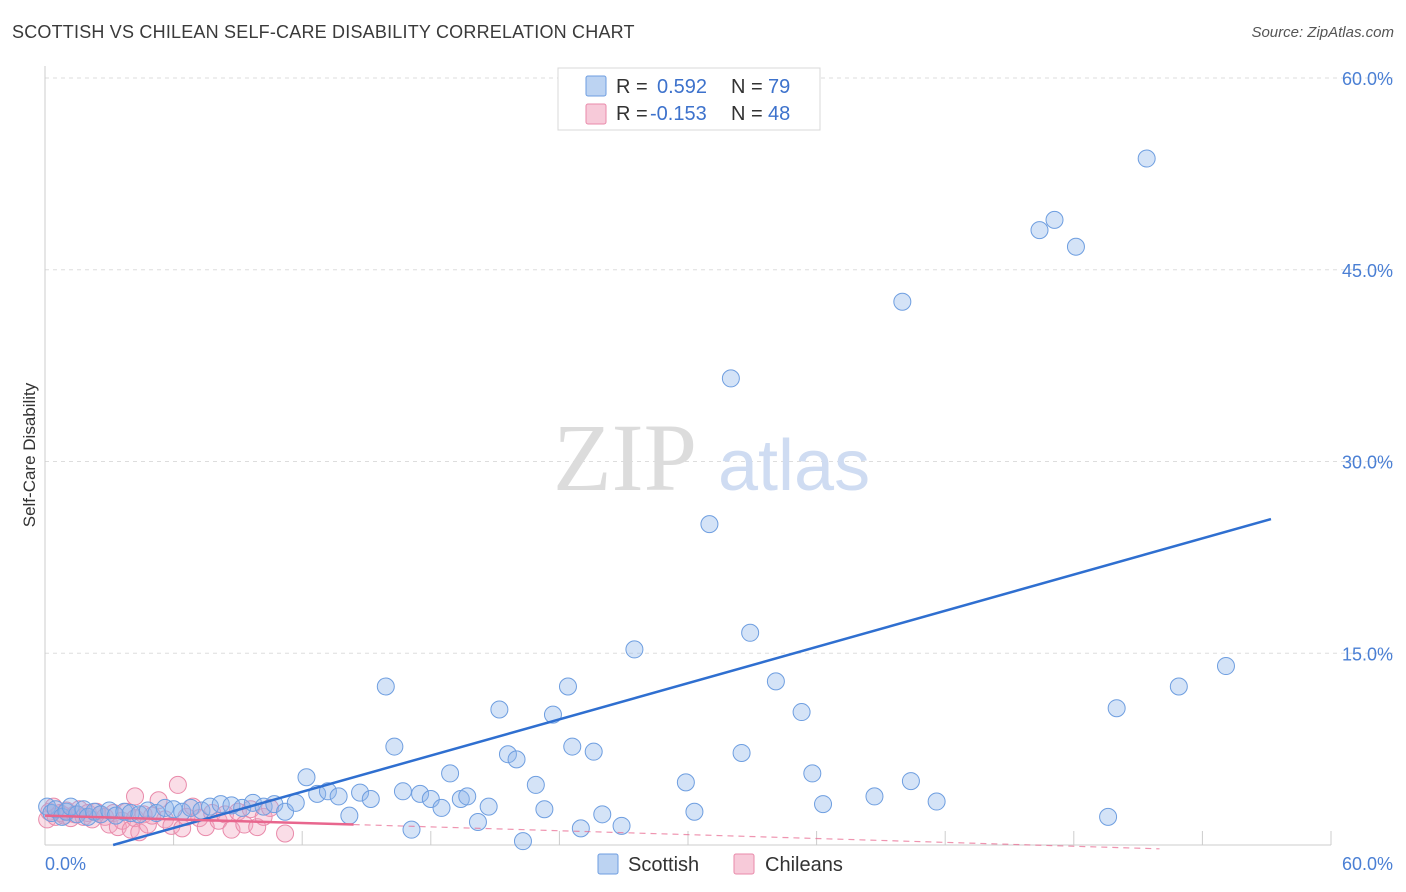  Describe the element at coordinates (744, 864) in the screenshot. I see `bottom-legend-swatch-chileans` at that location.